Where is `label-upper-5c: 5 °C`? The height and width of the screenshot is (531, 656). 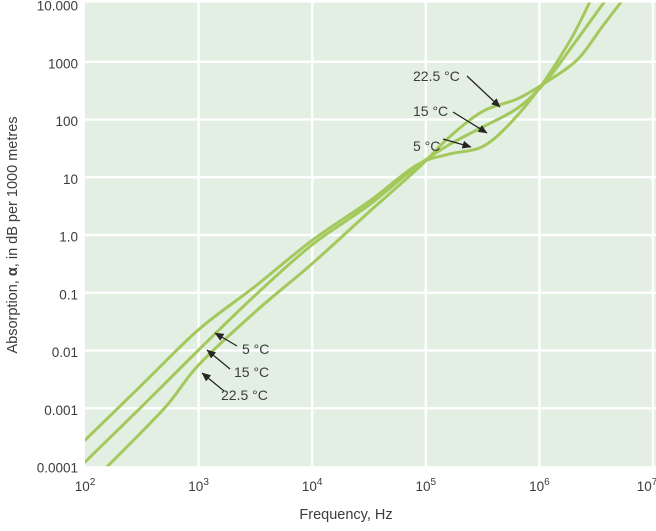
label-upper-5c: 5 °C is located at coordinates (442, 146).